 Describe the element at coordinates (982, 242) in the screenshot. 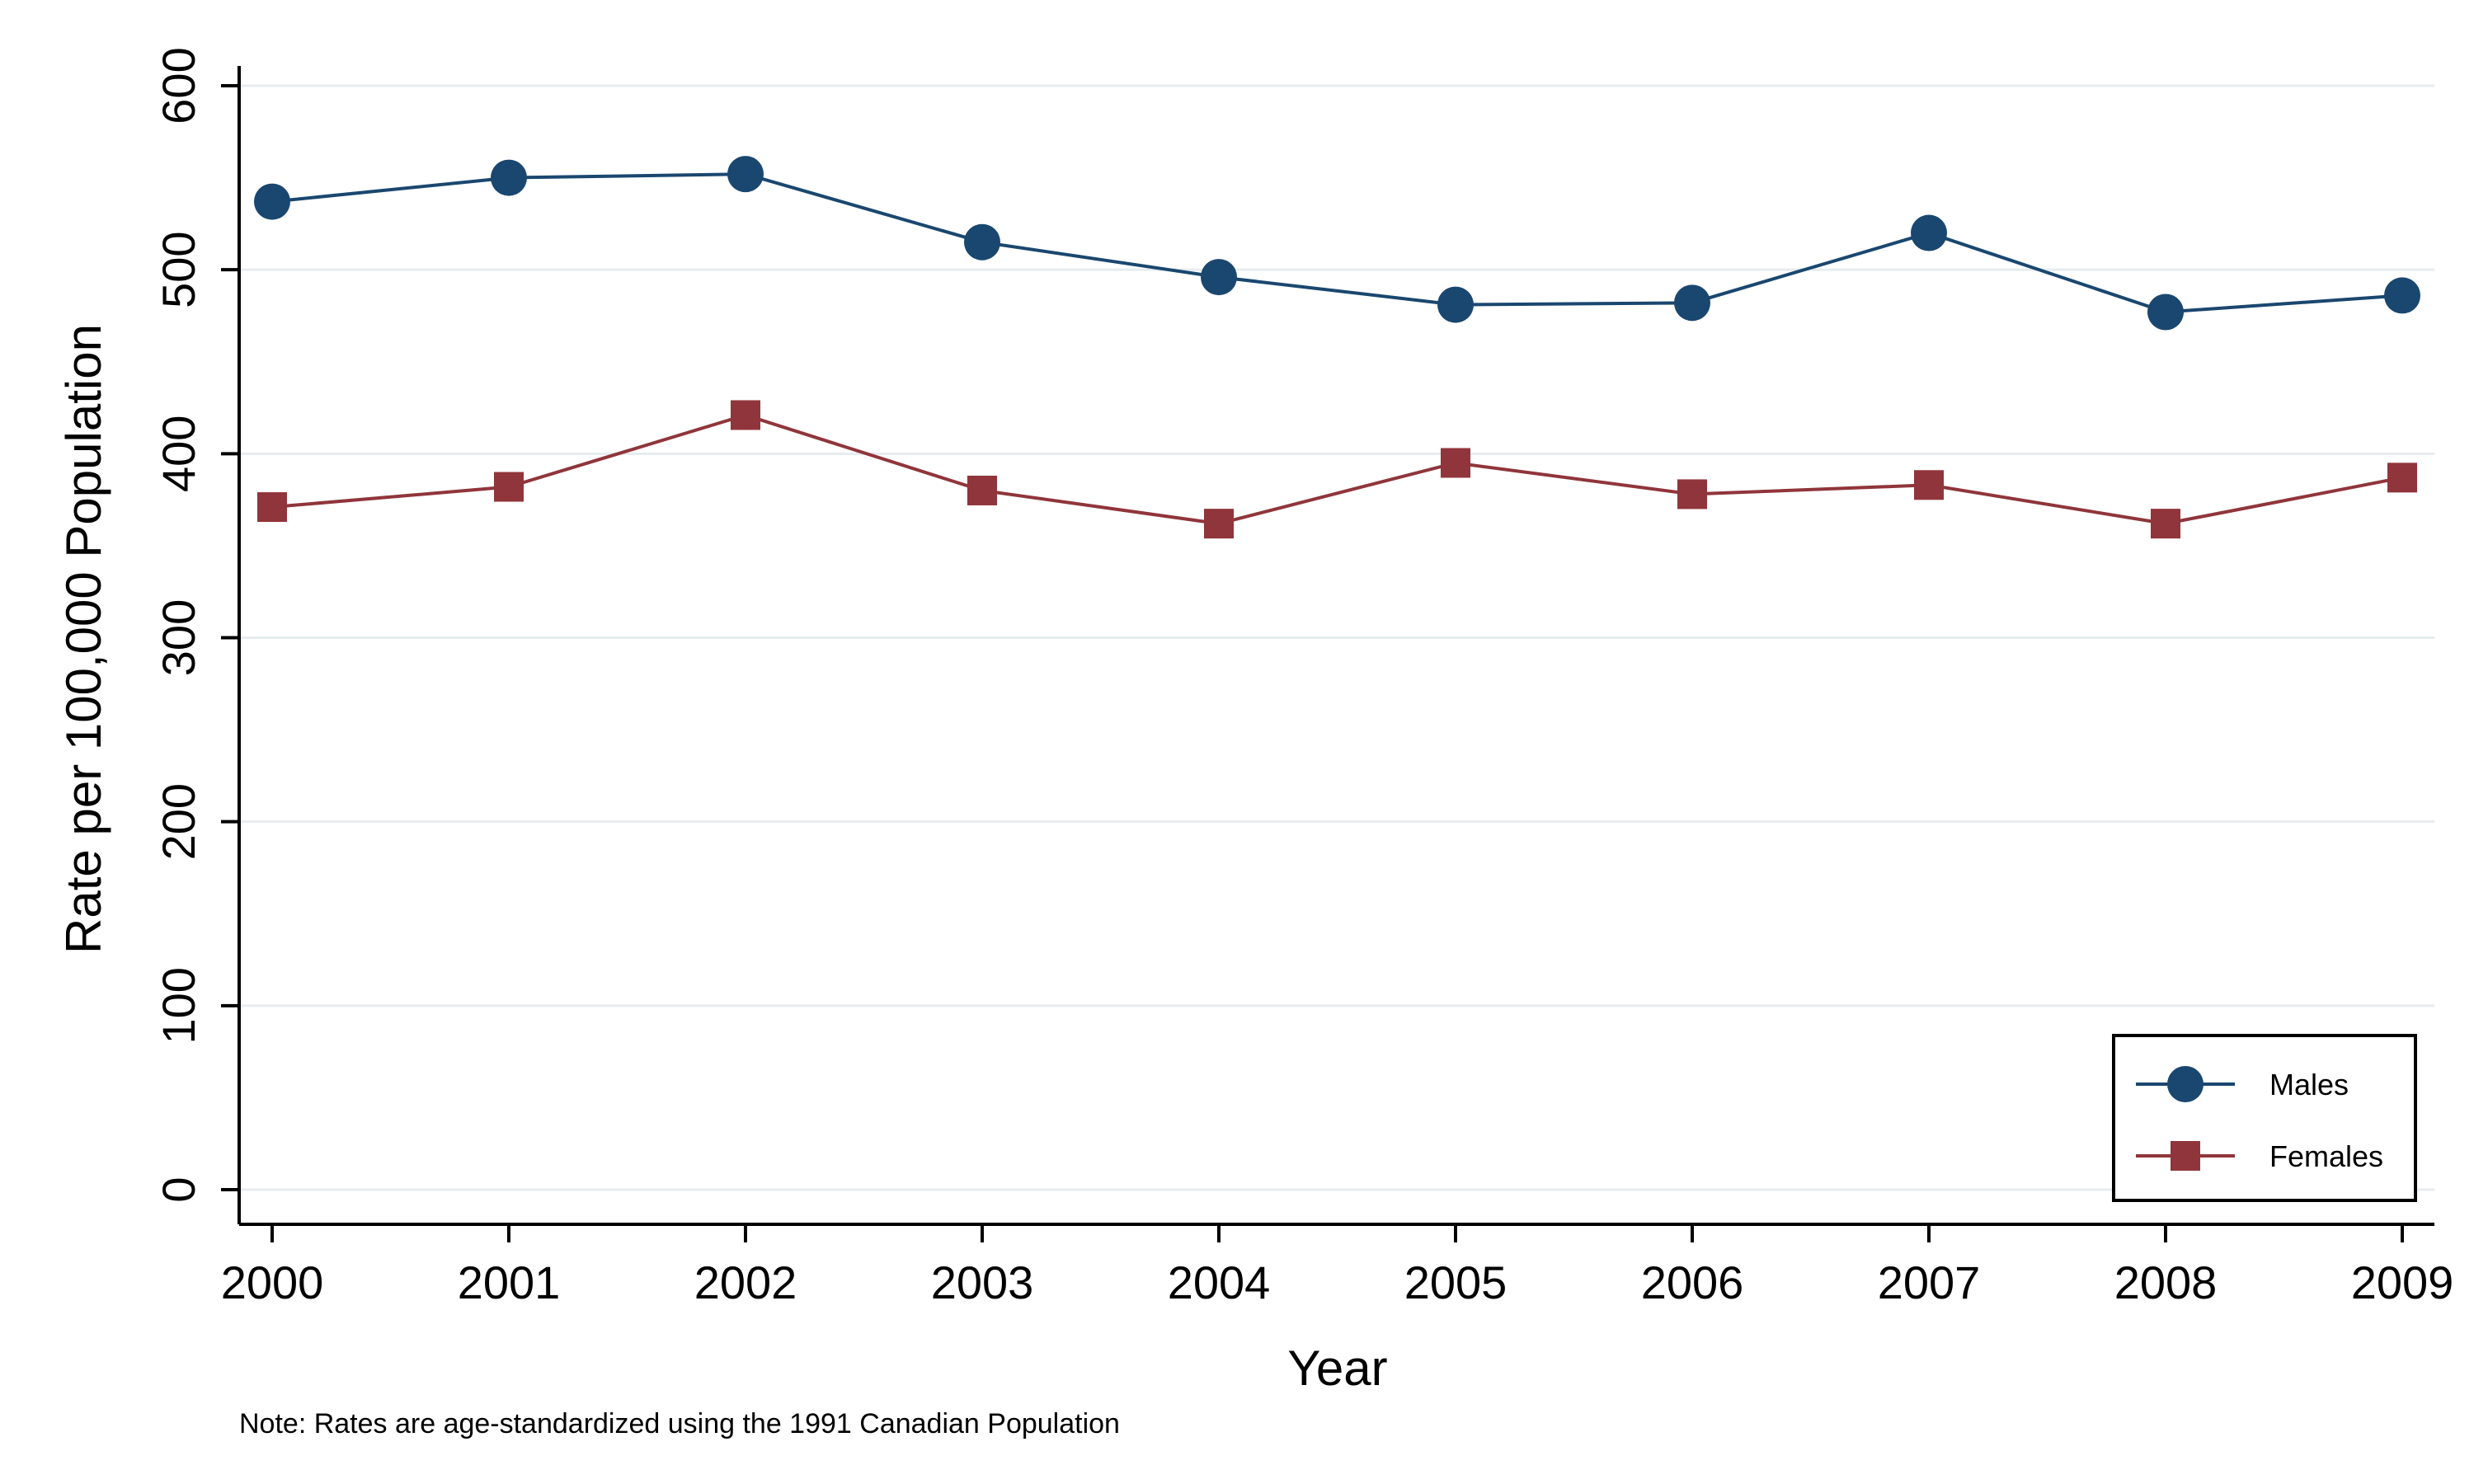

I see `point-males-2003` at that location.